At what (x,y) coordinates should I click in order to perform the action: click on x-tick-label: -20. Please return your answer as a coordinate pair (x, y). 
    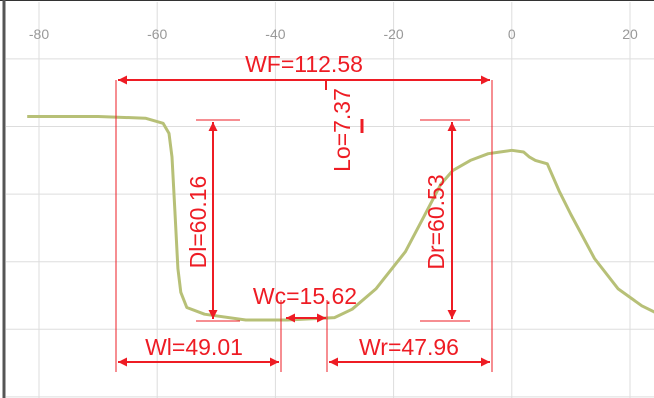
    Looking at the image, I should click on (393, 34).